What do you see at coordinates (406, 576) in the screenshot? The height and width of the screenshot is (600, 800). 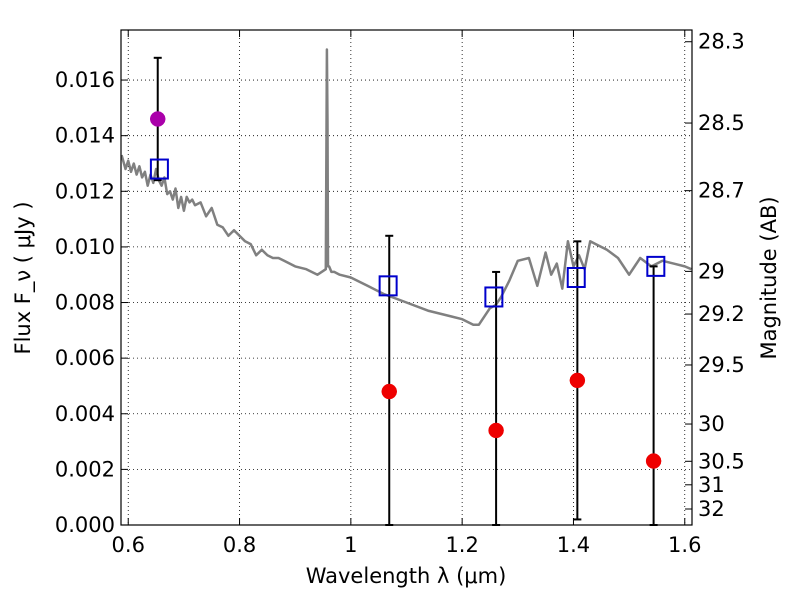 I see `x-axis-label: Wavelength λ (μm)` at bounding box center [406, 576].